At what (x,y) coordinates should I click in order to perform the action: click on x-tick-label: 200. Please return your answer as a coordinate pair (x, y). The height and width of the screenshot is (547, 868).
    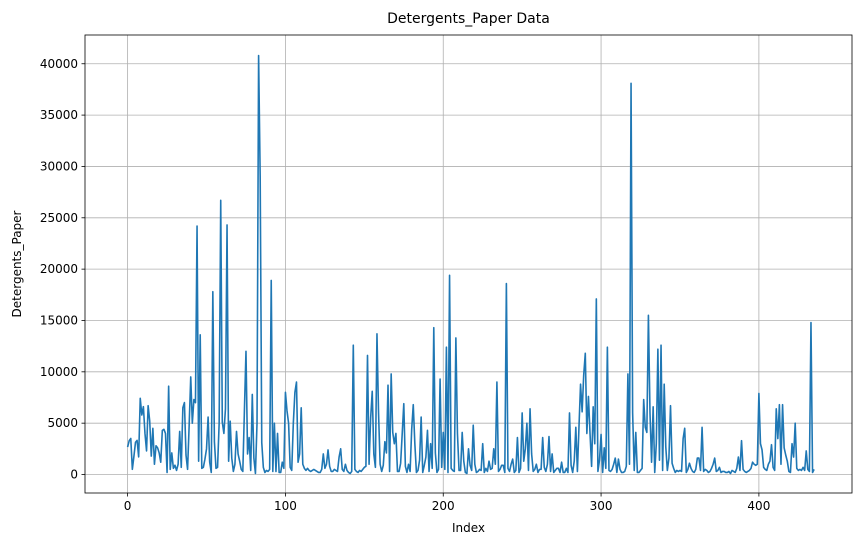
    Looking at the image, I should click on (443, 506).